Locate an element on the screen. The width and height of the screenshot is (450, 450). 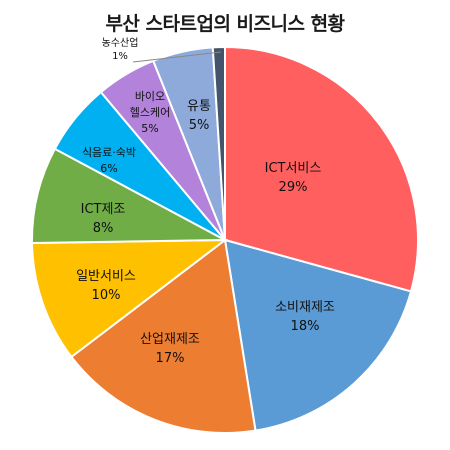
slice-value-label: 1% is located at coordinates (120, 56).